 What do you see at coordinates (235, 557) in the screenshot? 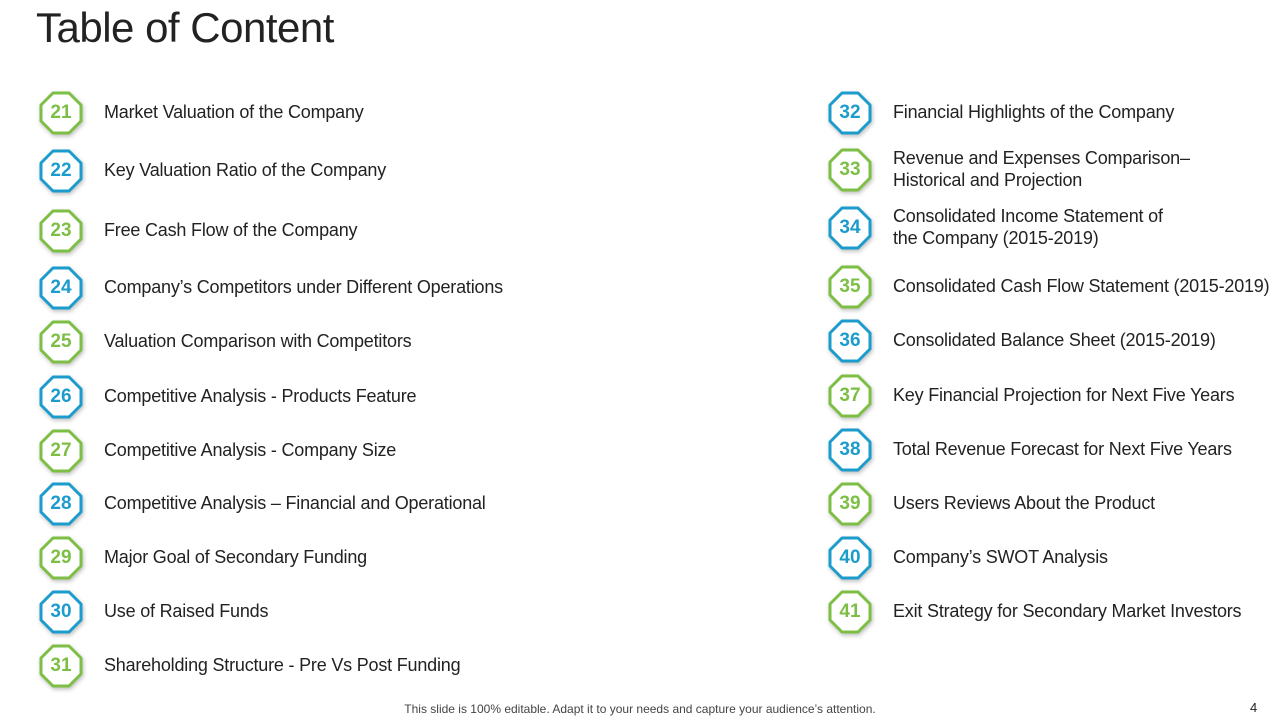
I see `item-label: Major Goal of Secondary Funding` at bounding box center [235, 557].